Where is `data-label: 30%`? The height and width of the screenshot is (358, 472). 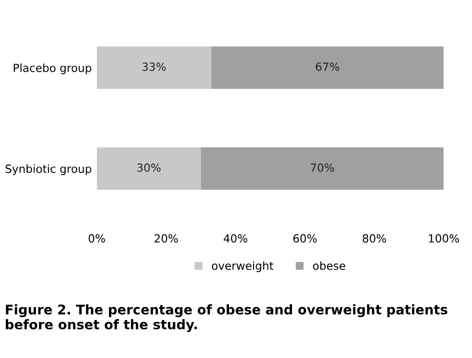
data-label: 30% is located at coordinates (149, 167).